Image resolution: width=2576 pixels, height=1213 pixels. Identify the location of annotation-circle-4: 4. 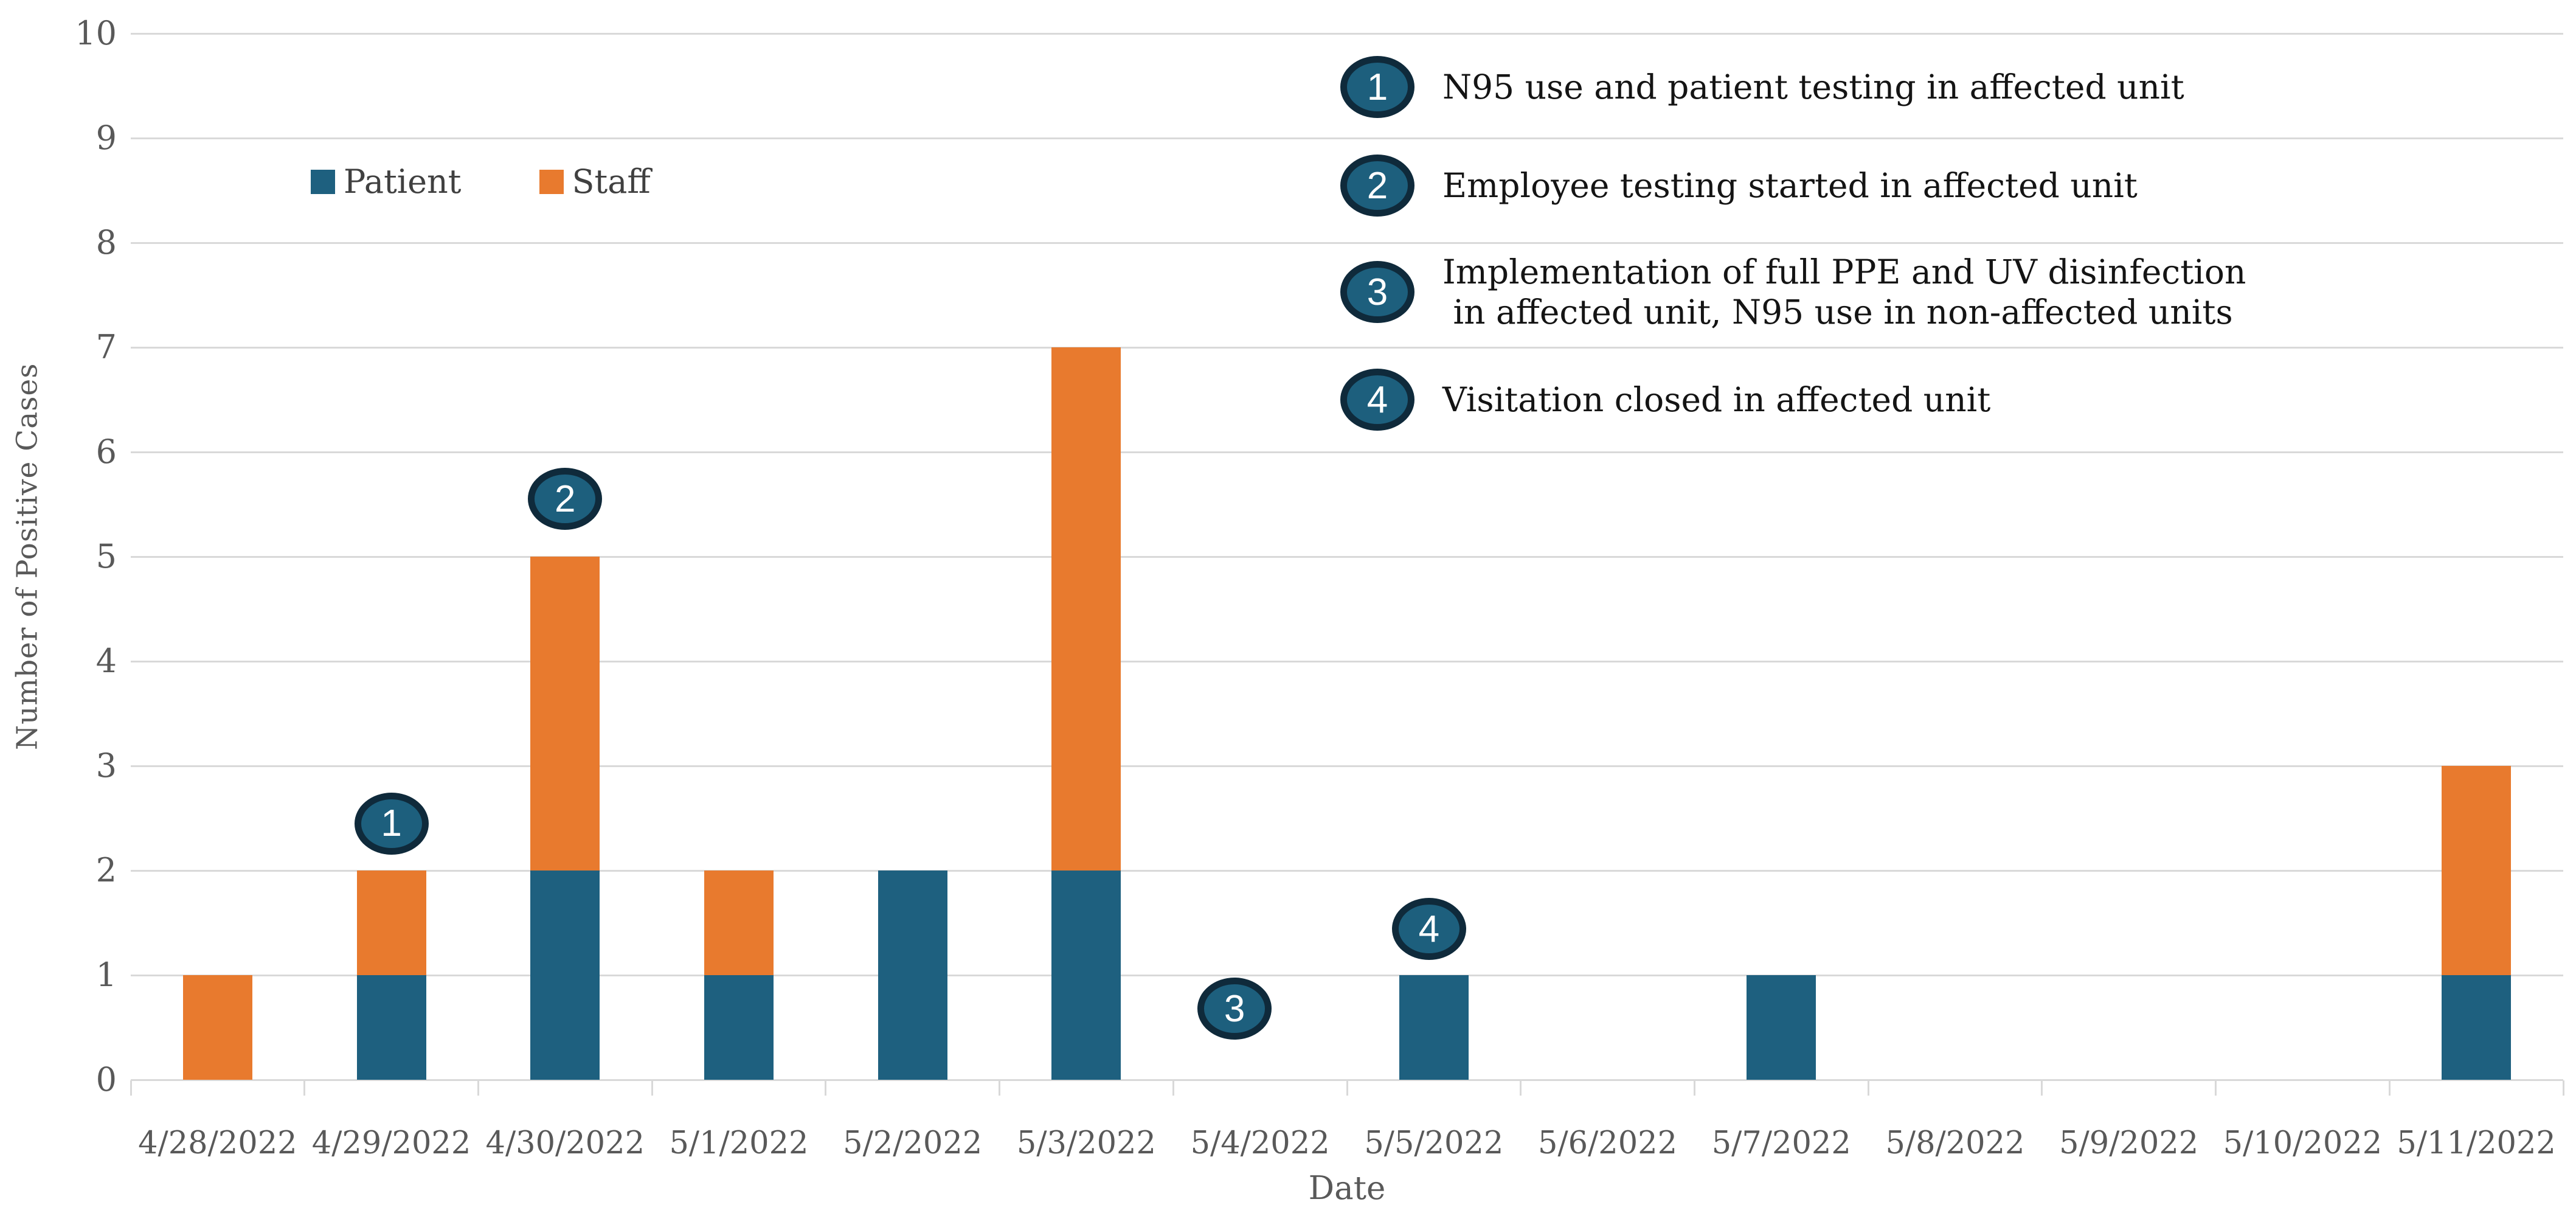
(1377, 400).